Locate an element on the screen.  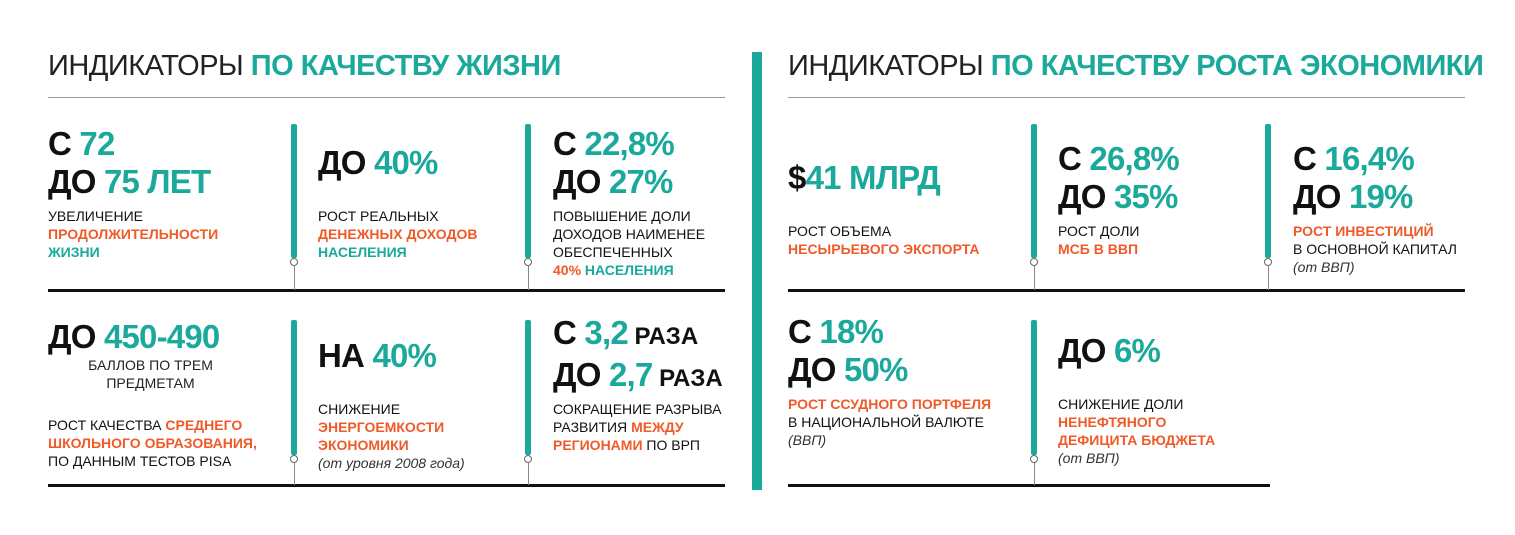
text-segment: 27% is located at coordinates (640, 181).